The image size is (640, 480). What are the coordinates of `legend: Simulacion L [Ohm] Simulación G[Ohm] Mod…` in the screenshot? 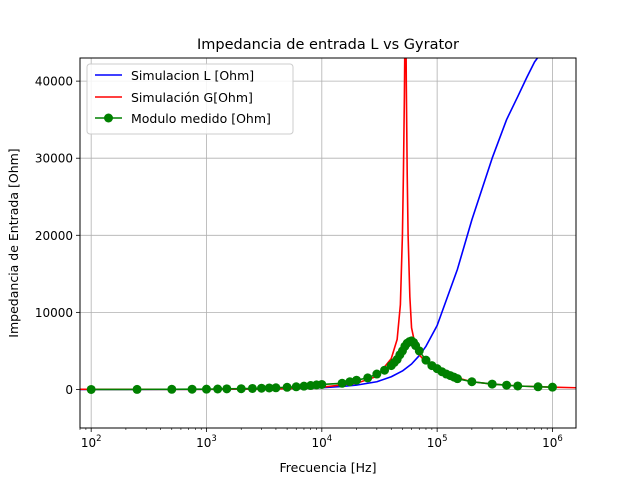 It's located at (190, 99).